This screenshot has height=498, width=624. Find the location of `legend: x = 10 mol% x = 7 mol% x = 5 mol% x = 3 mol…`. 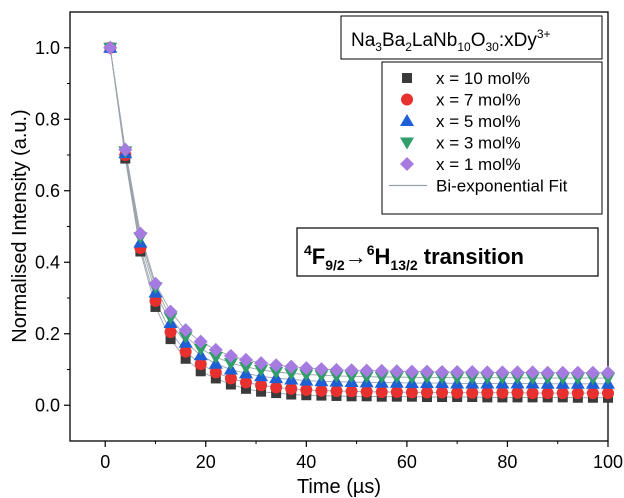

legend: x = 10 mol% x = 7 mol% x = 5 mol% x = 3 mol… is located at coordinates (478, 132).